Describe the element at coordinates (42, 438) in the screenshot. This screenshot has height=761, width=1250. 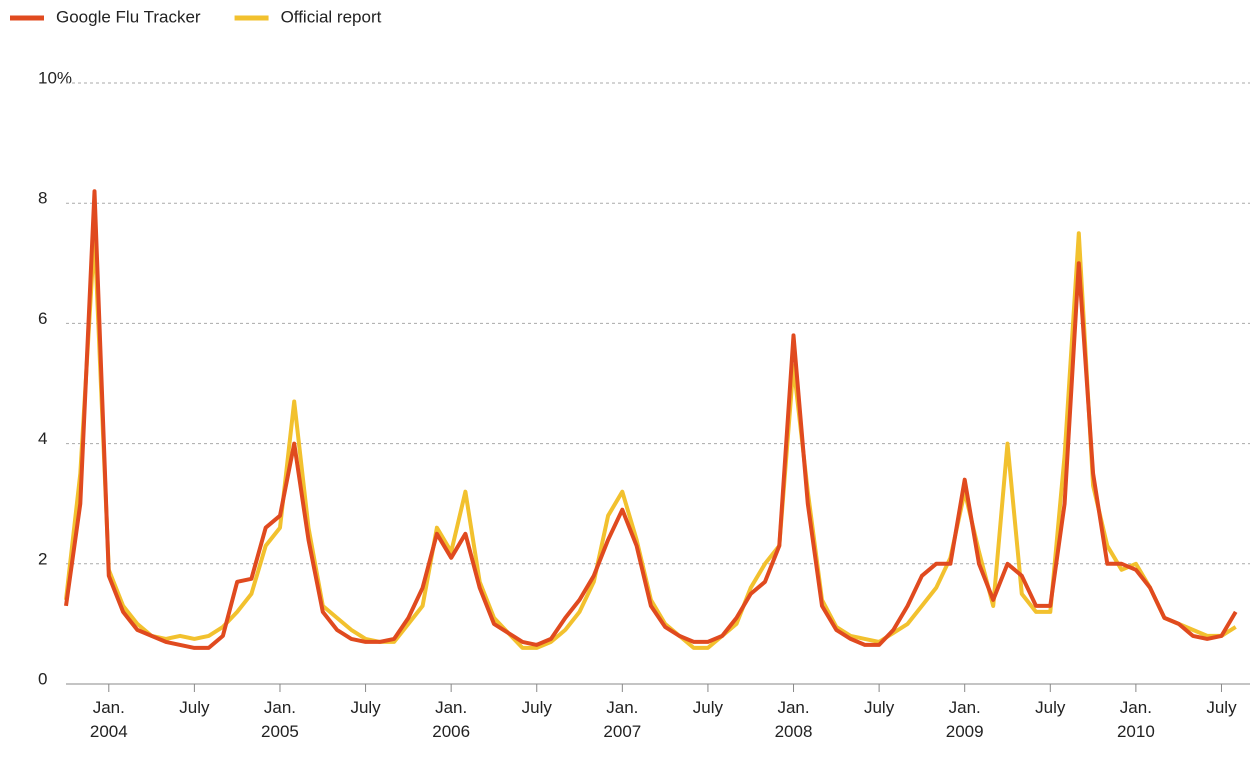
I see `y-tick-label: 4` at that location.